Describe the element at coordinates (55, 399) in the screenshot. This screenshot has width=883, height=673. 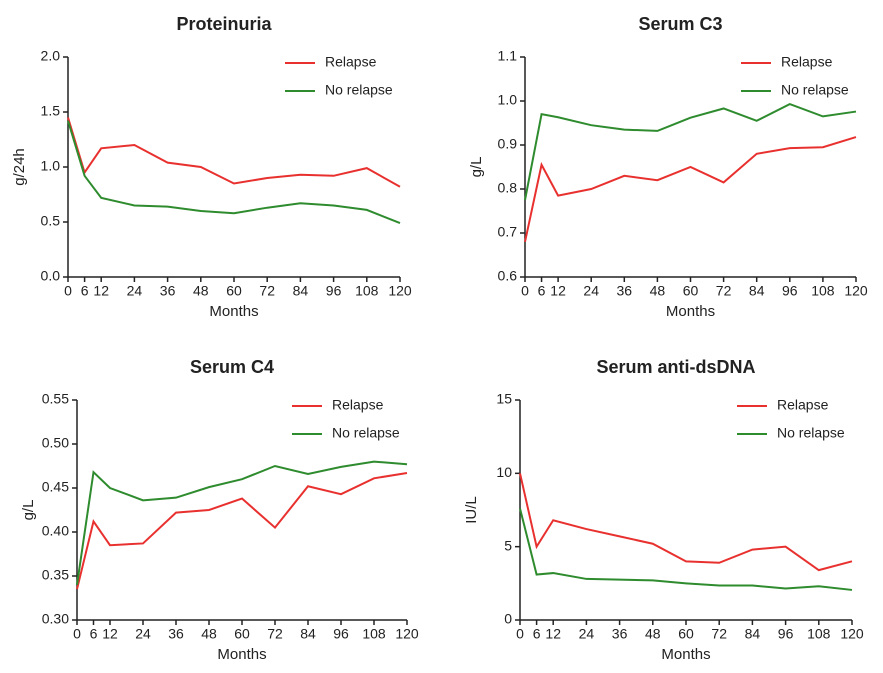
I see `y-tick-label: 0.55` at that location.